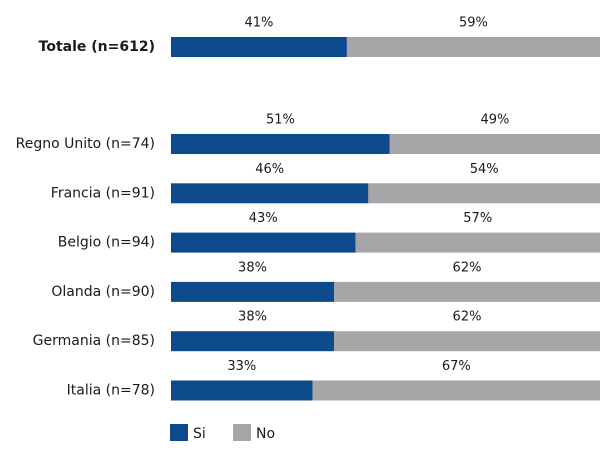  What do you see at coordinates (97, 47) in the screenshot?
I see `category-label: Totale (n=612)` at bounding box center [97, 47].